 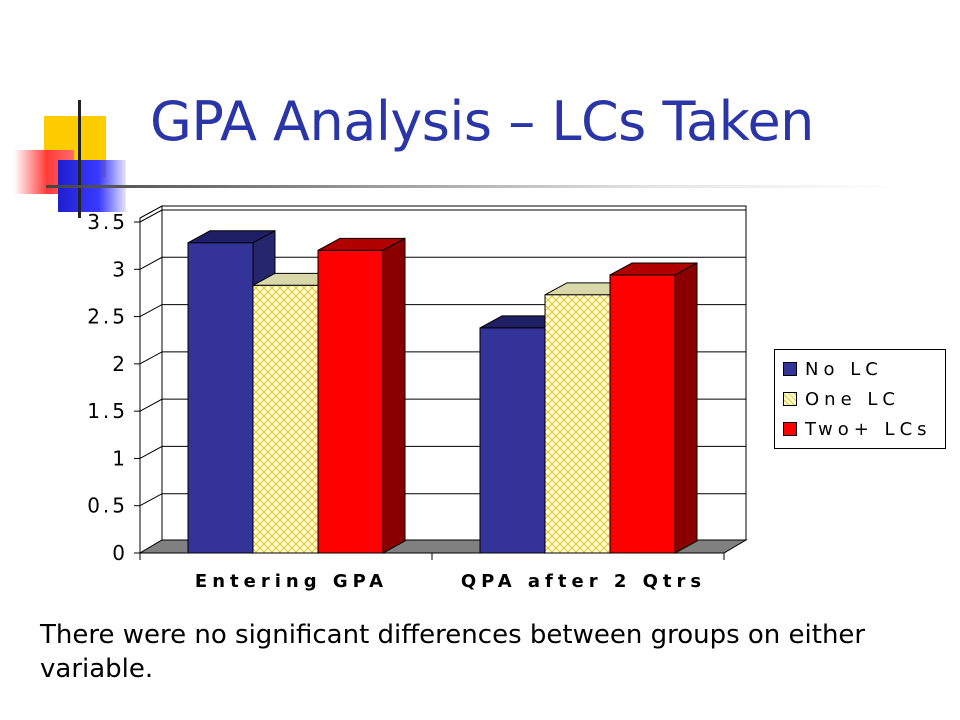 What do you see at coordinates (107, 506) in the screenshot?
I see `y-tick-label: 0.5` at bounding box center [107, 506].